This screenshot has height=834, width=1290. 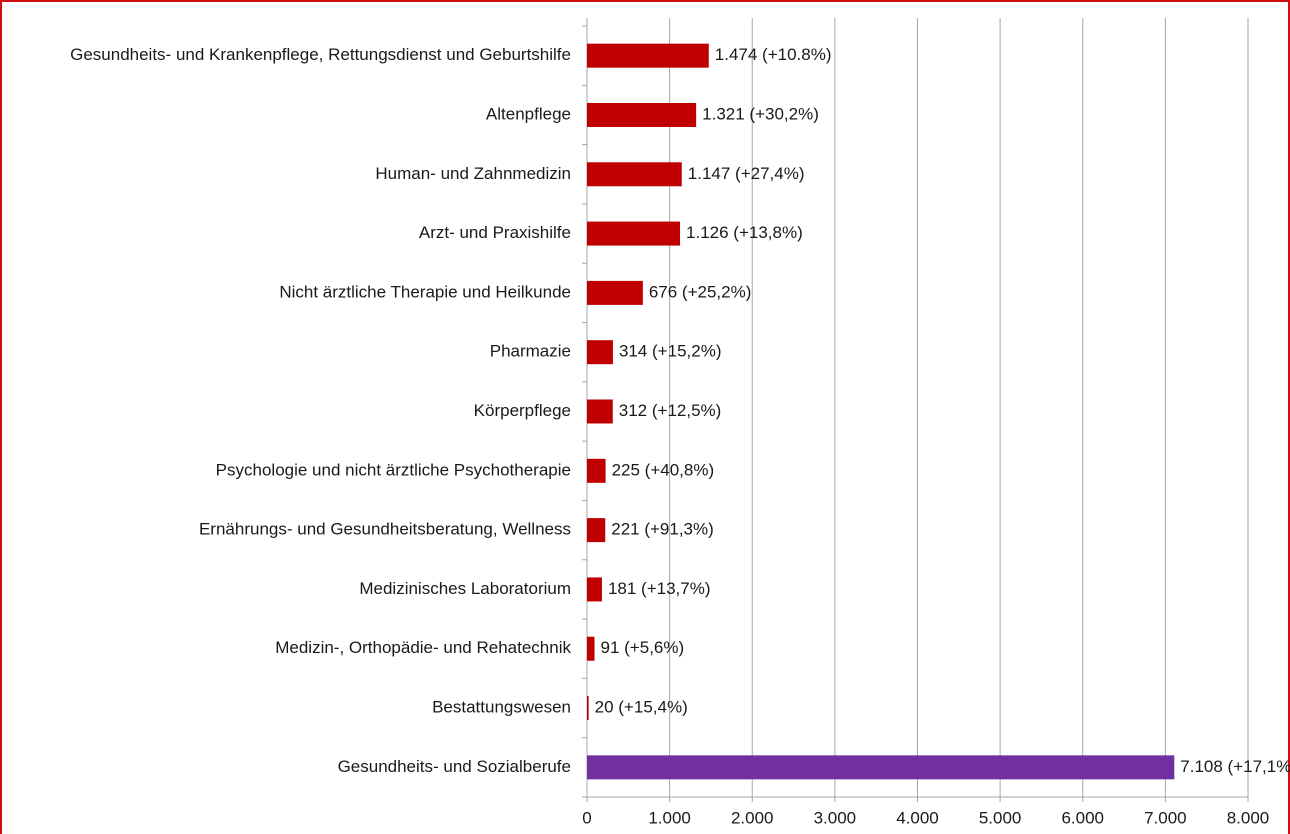 I want to click on value-label: 1.126 (+13,8%), so click(x=744, y=232).